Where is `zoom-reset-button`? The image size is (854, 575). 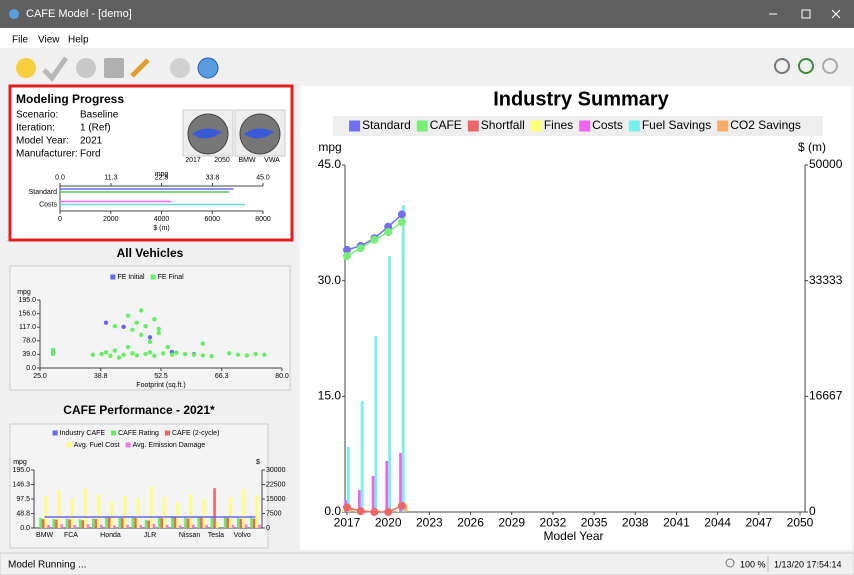
zoom-reset-button is located at coordinates (830, 66).